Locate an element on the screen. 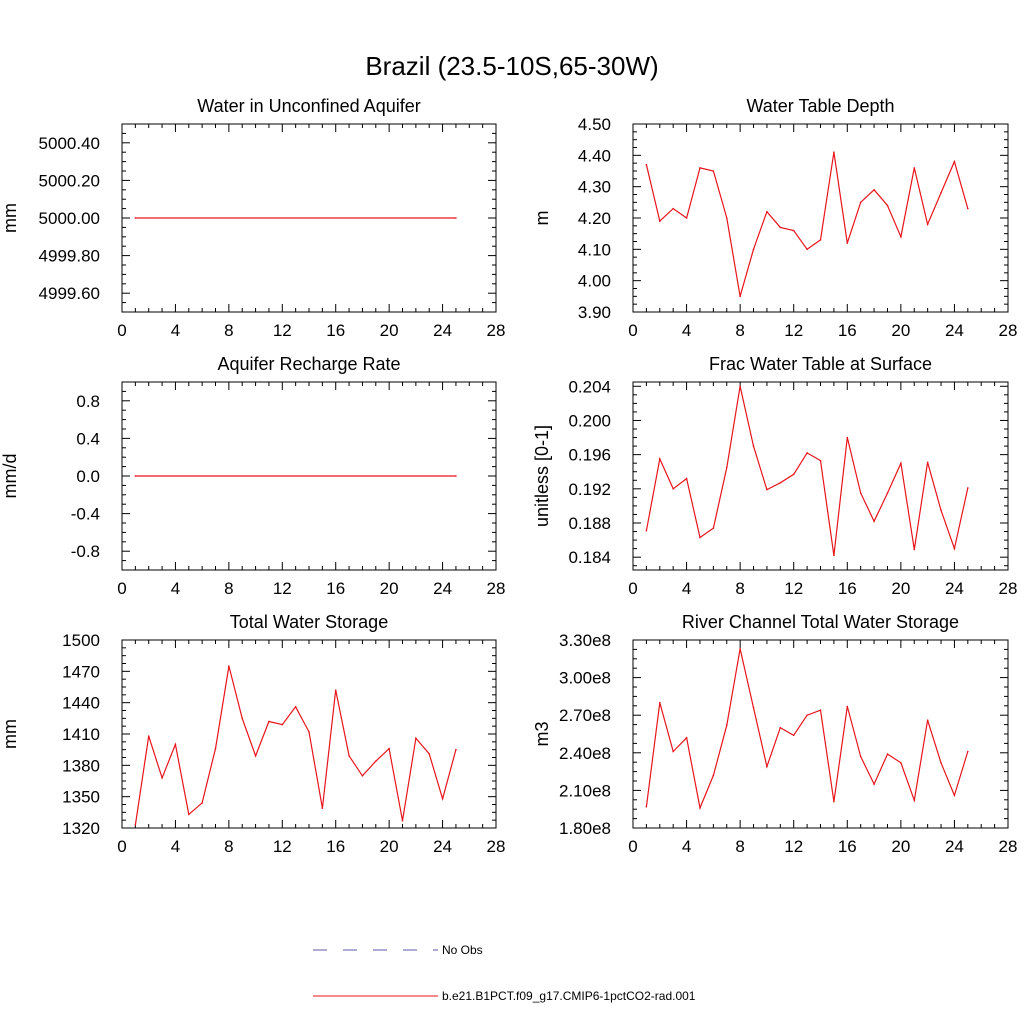 The image size is (1024, 1024). y-tick-label: 1320 is located at coordinates (81, 828).